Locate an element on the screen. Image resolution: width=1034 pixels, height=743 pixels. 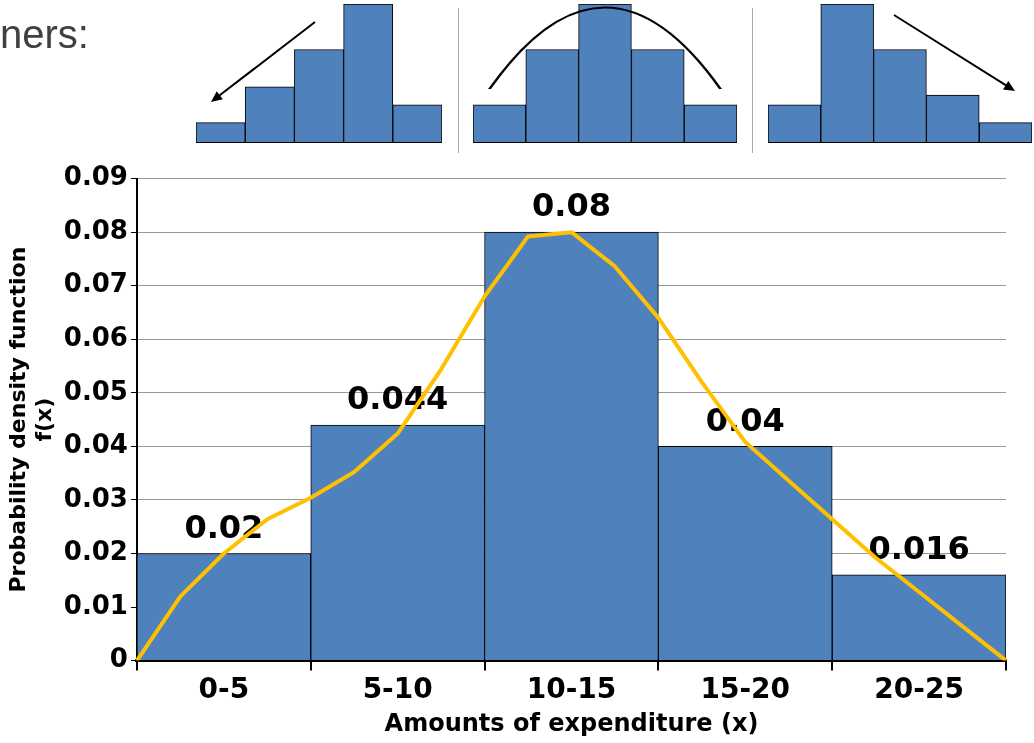
y-tick-label: 0.02 is located at coordinates (95, 551).